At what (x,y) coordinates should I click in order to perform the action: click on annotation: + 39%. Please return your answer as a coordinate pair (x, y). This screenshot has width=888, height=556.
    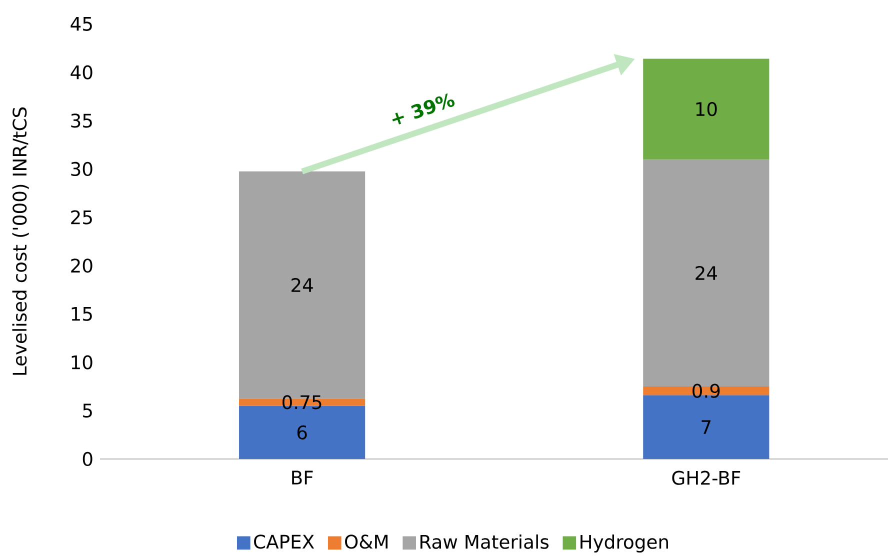
    Looking at the image, I should click on (423, 108).